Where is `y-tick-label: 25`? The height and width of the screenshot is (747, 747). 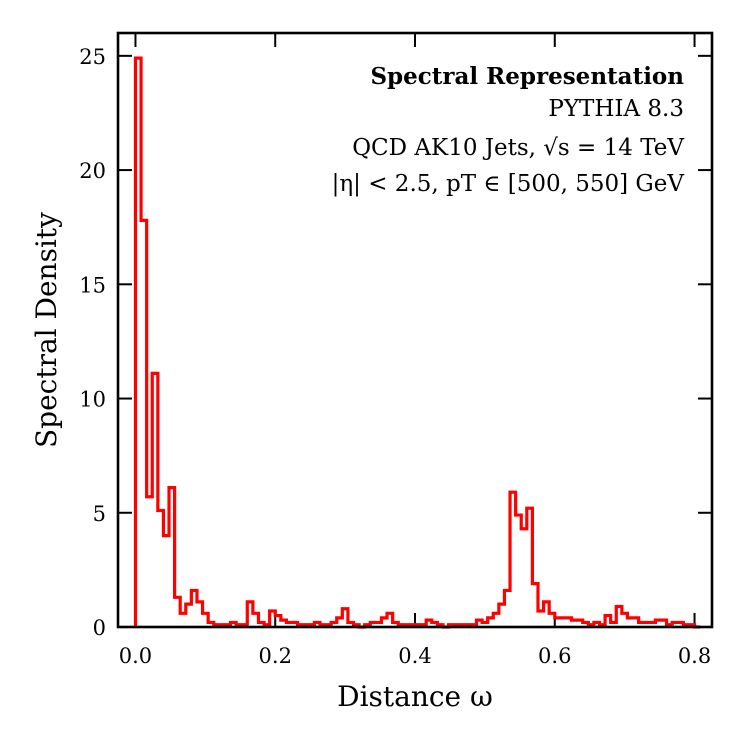
y-tick-label: 25 is located at coordinates (92, 57).